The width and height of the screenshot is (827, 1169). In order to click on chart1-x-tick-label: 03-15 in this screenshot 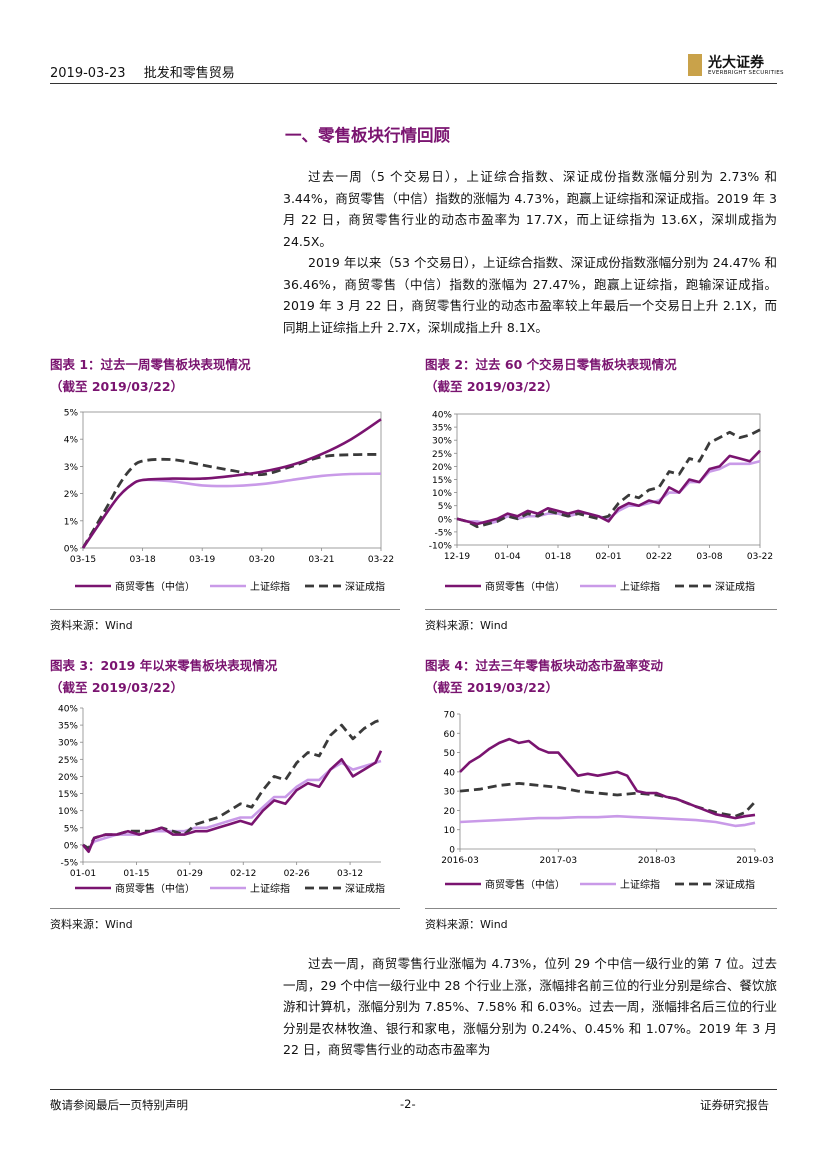, I will do `click(83, 560)`.